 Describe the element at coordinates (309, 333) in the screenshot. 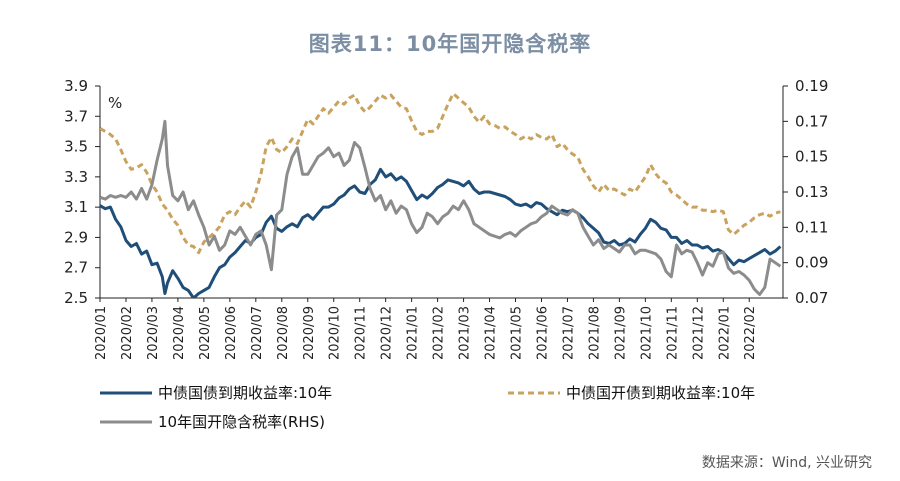

I see `x-tick-label: 2020/09` at that location.